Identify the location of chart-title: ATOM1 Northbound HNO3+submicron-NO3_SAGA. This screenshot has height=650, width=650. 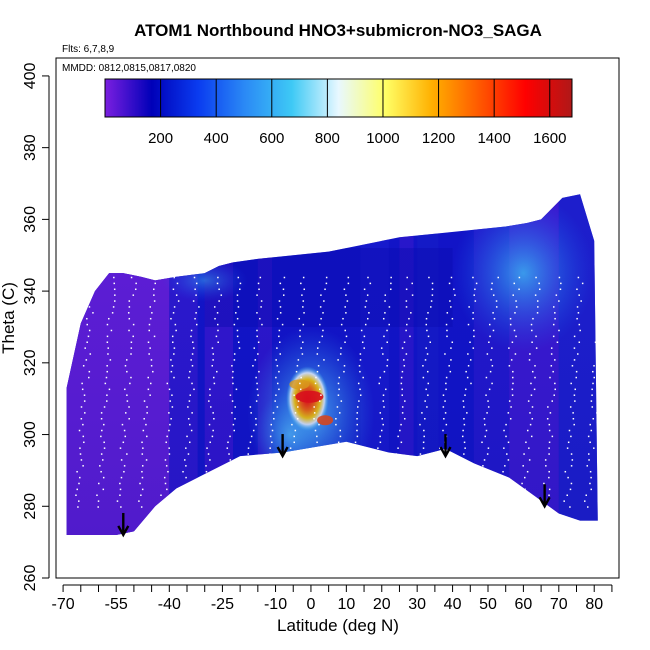
(338, 30).